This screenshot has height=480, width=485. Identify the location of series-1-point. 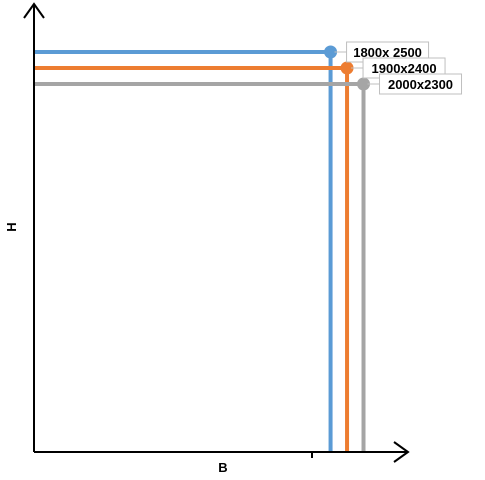
(331, 52).